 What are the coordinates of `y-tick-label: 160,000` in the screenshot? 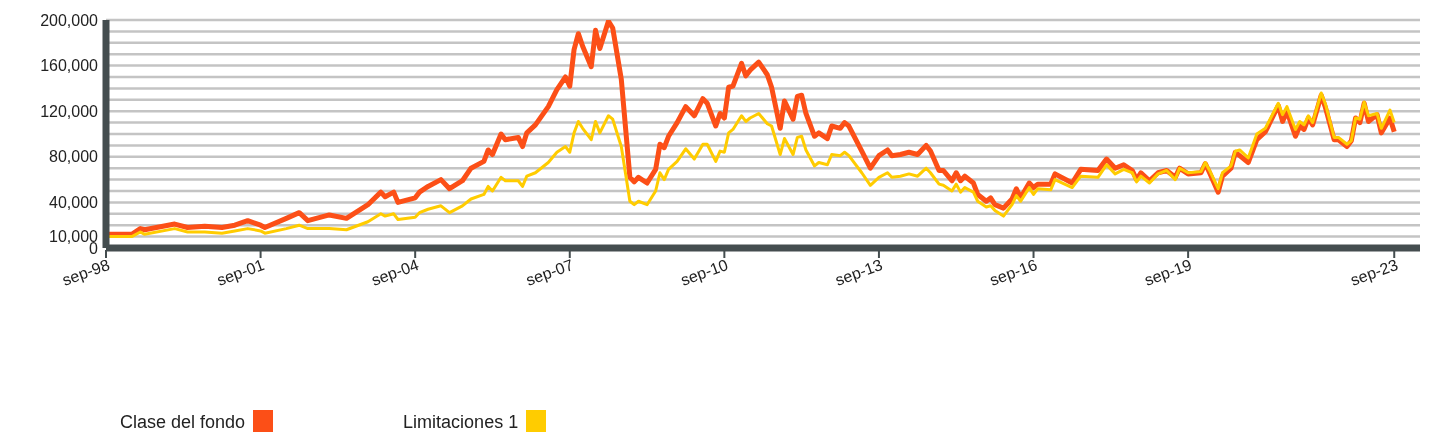 It's located at (69, 66).